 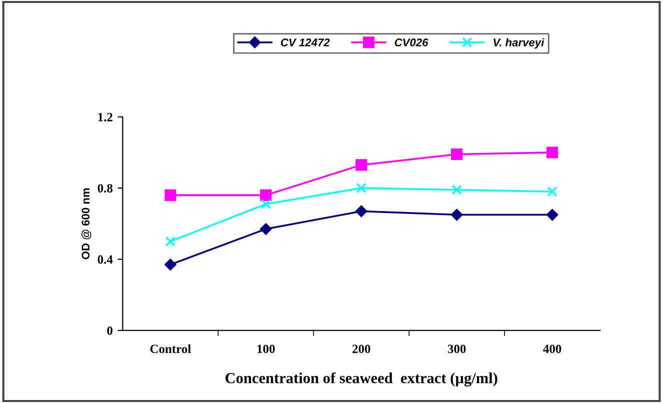 What do you see at coordinates (552, 349) in the screenshot?
I see `x-tick-label: 400` at bounding box center [552, 349].